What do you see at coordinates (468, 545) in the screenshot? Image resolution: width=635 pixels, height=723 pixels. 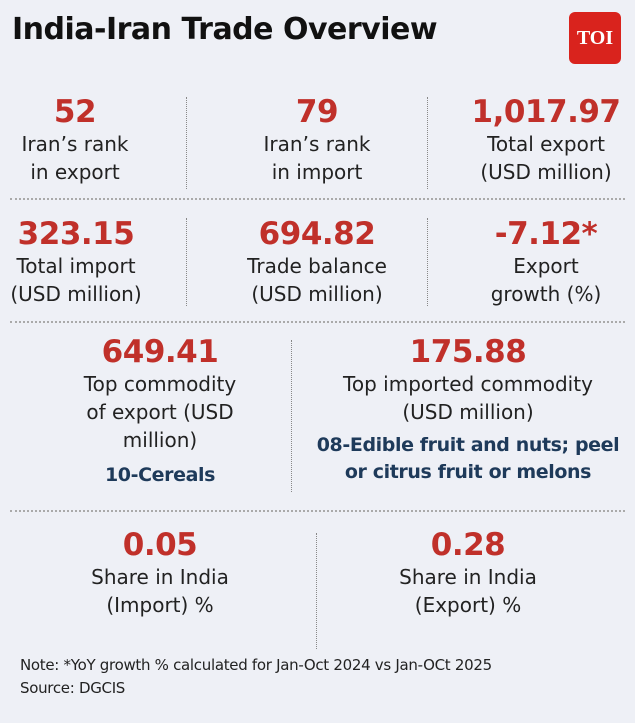 I see `stat-value: 0.28` at bounding box center [468, 545].